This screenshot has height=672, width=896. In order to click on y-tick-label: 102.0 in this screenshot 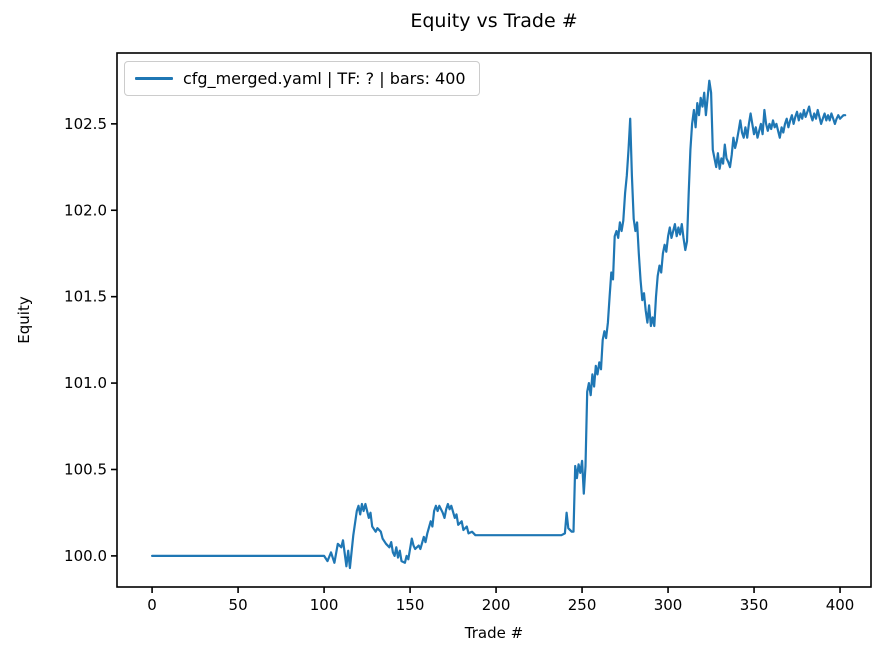, I will do `click(85, 210)`.